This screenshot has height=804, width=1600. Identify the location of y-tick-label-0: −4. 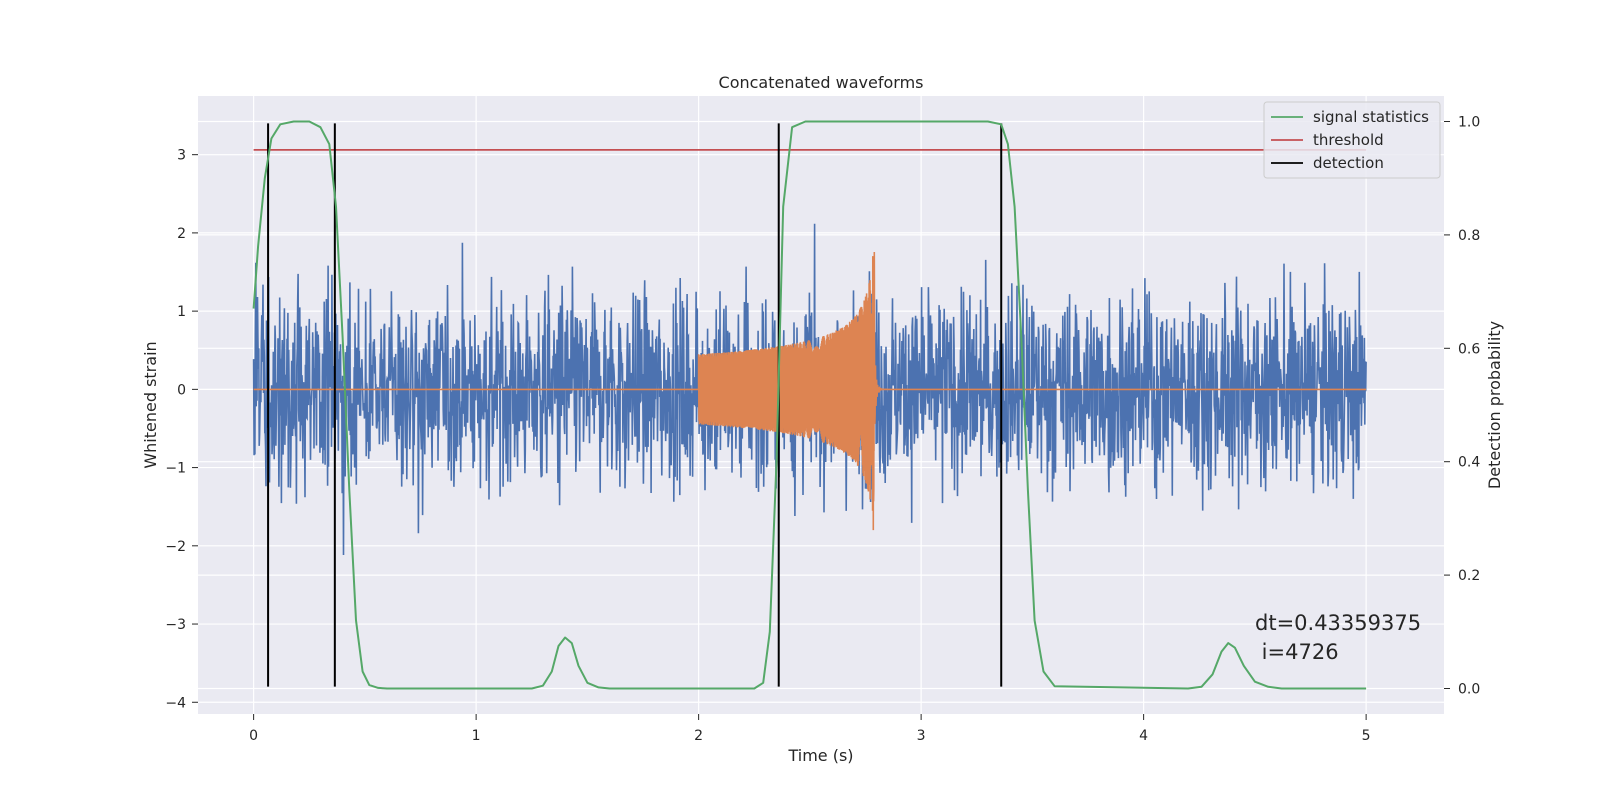
(175, 703).